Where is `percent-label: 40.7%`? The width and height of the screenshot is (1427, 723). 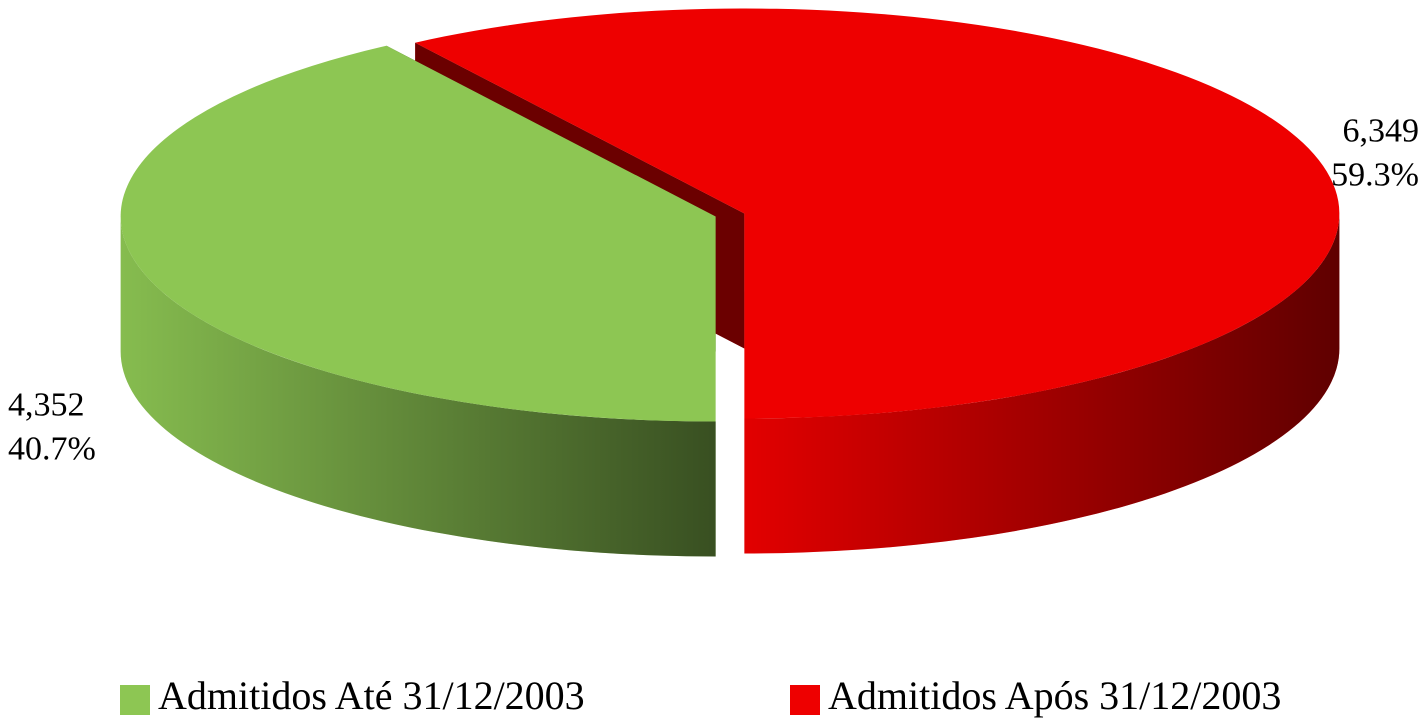
percent-label: 40.7% is located at coordinates (52, 448).